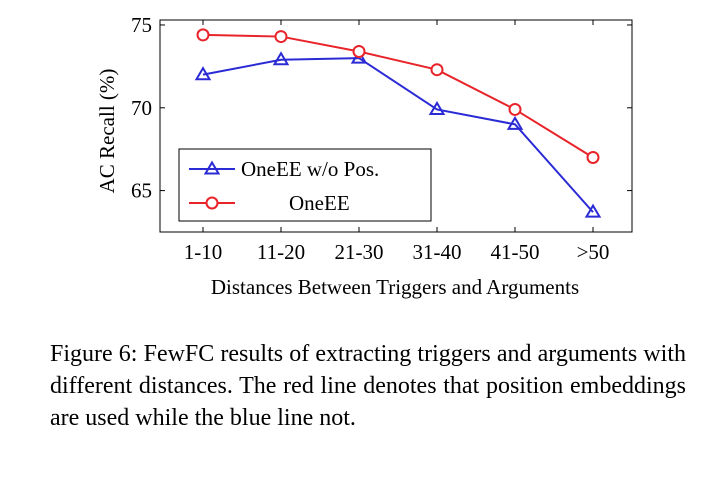 This screenshot has height=482, width=716. Describe the element at coordinates (310, 169) in the screenshot. I see `legend-label: OneEE w/o Pos.` at that location.